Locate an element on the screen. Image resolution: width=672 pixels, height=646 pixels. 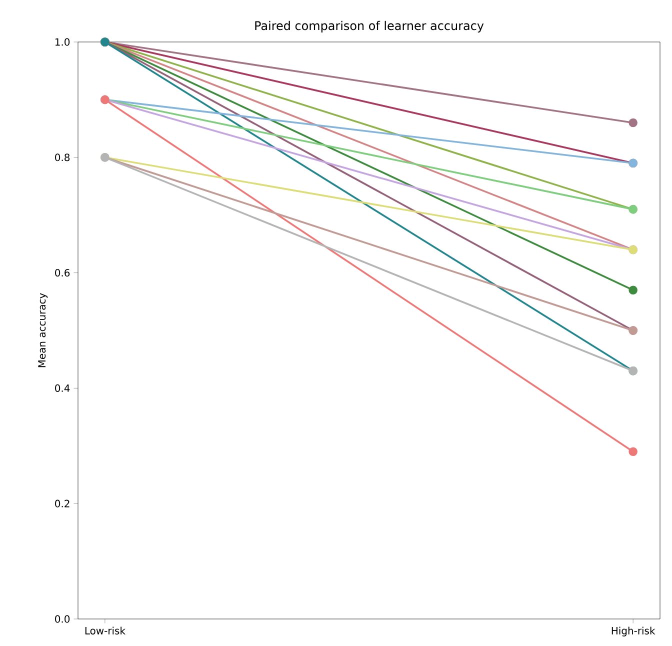
y-axis-title: Mean accuracy is located at coordinates (43, 330).